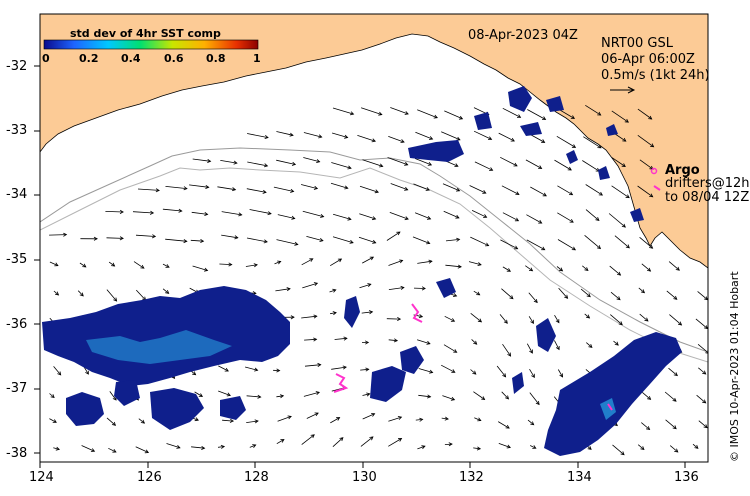 The height and width of the screenshot is (496, 750). I want to click on scale-label: 0.5m/s (1kt 24h), so click(655, 75).